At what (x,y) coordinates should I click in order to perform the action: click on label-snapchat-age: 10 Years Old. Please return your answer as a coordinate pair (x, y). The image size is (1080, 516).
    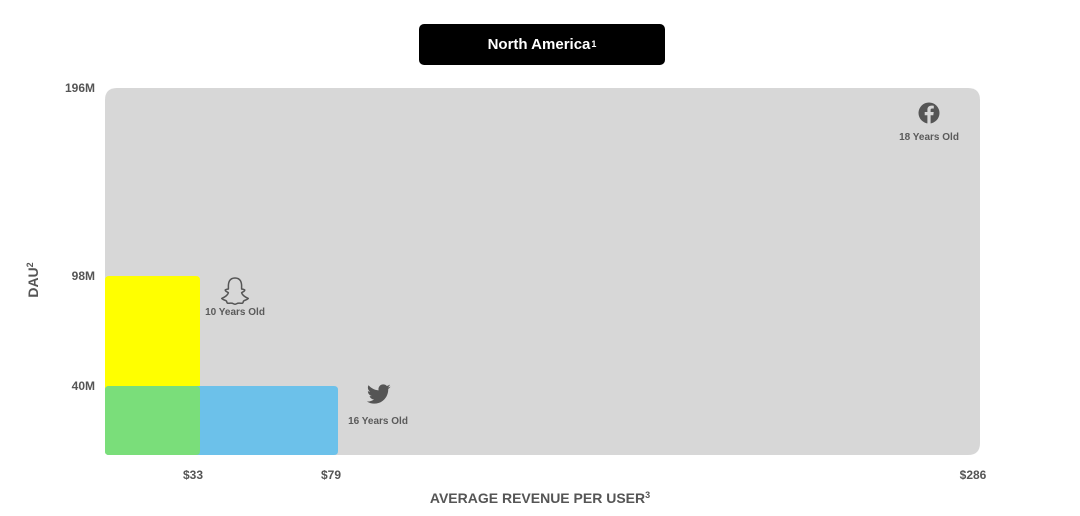
    Looking at the image, I should click on (235, 312).